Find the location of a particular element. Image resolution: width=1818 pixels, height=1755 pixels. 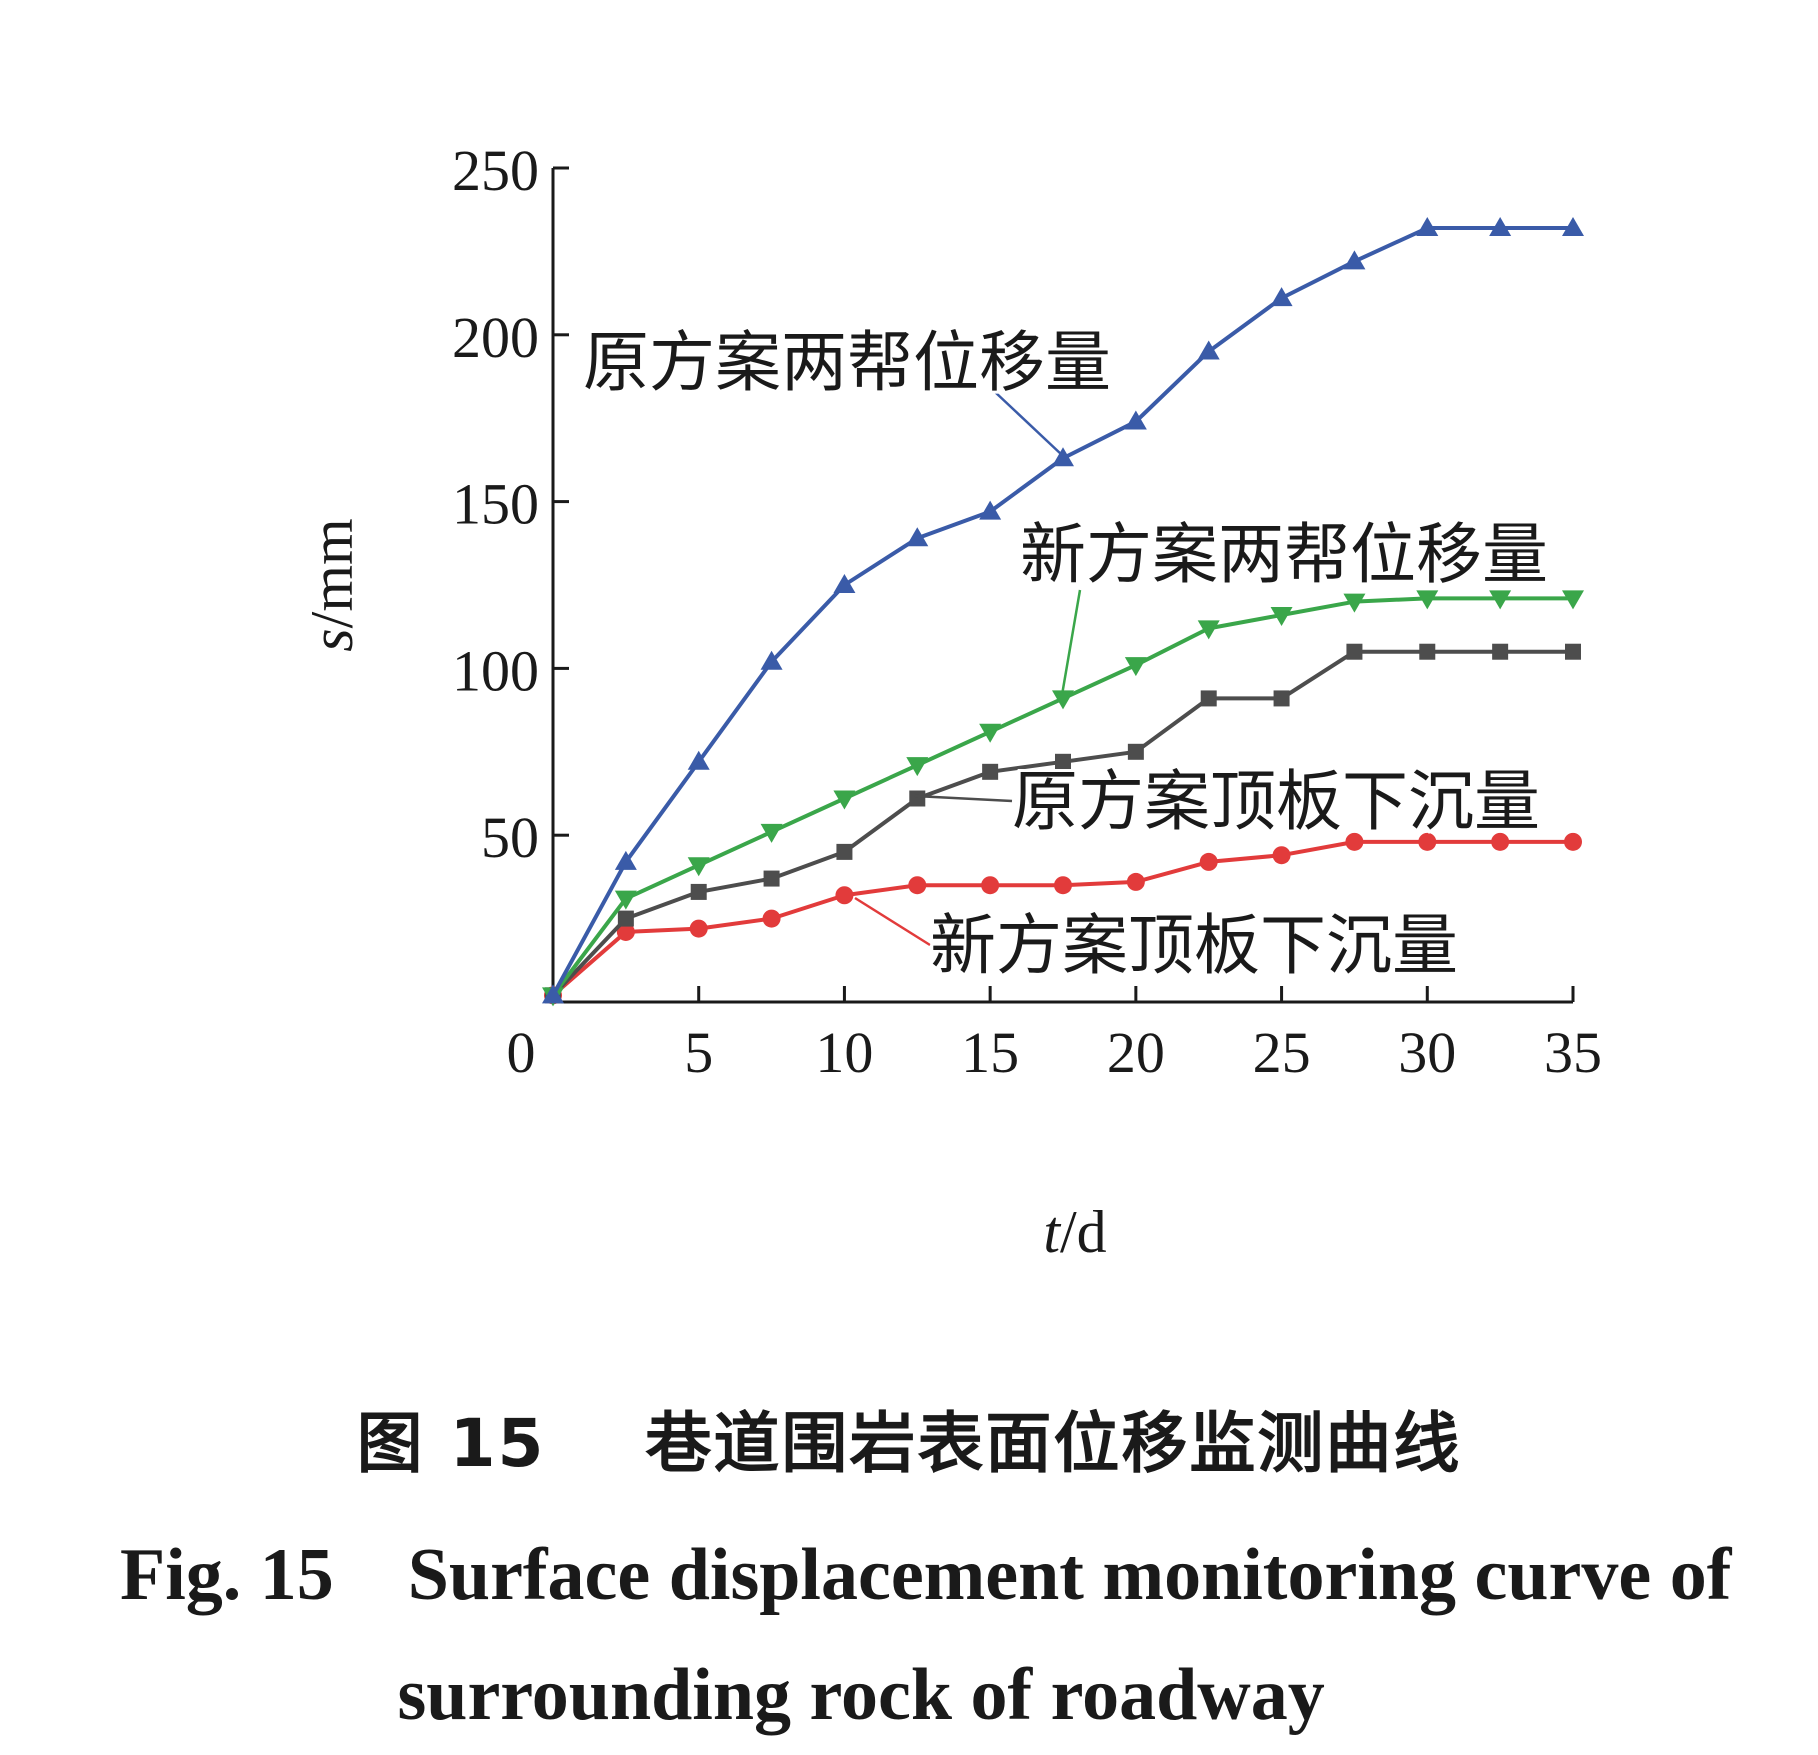

x-tick-label: 30 is located at coordinates (1427, 1052).